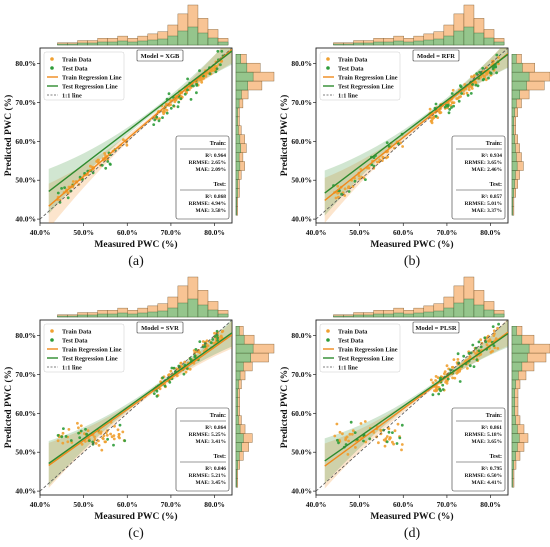 This screenshot has width=550, height=547. What do you see at coordinates (25, 452) in the screenshot?
I see `y-tick-label: 50.0%` at bounding box center [25, 452].